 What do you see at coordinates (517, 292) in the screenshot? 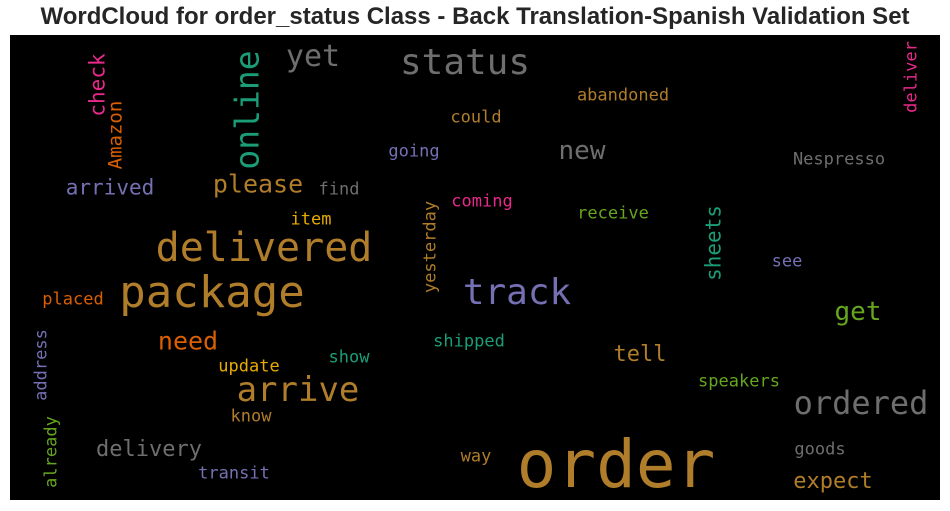
I see `word-track: track` at bounding box center [517, 292].